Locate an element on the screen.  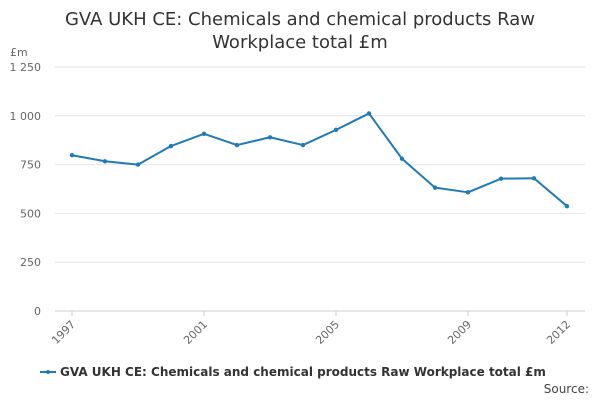
x-tick-label: 2001 is located at coordinates (195, 332).